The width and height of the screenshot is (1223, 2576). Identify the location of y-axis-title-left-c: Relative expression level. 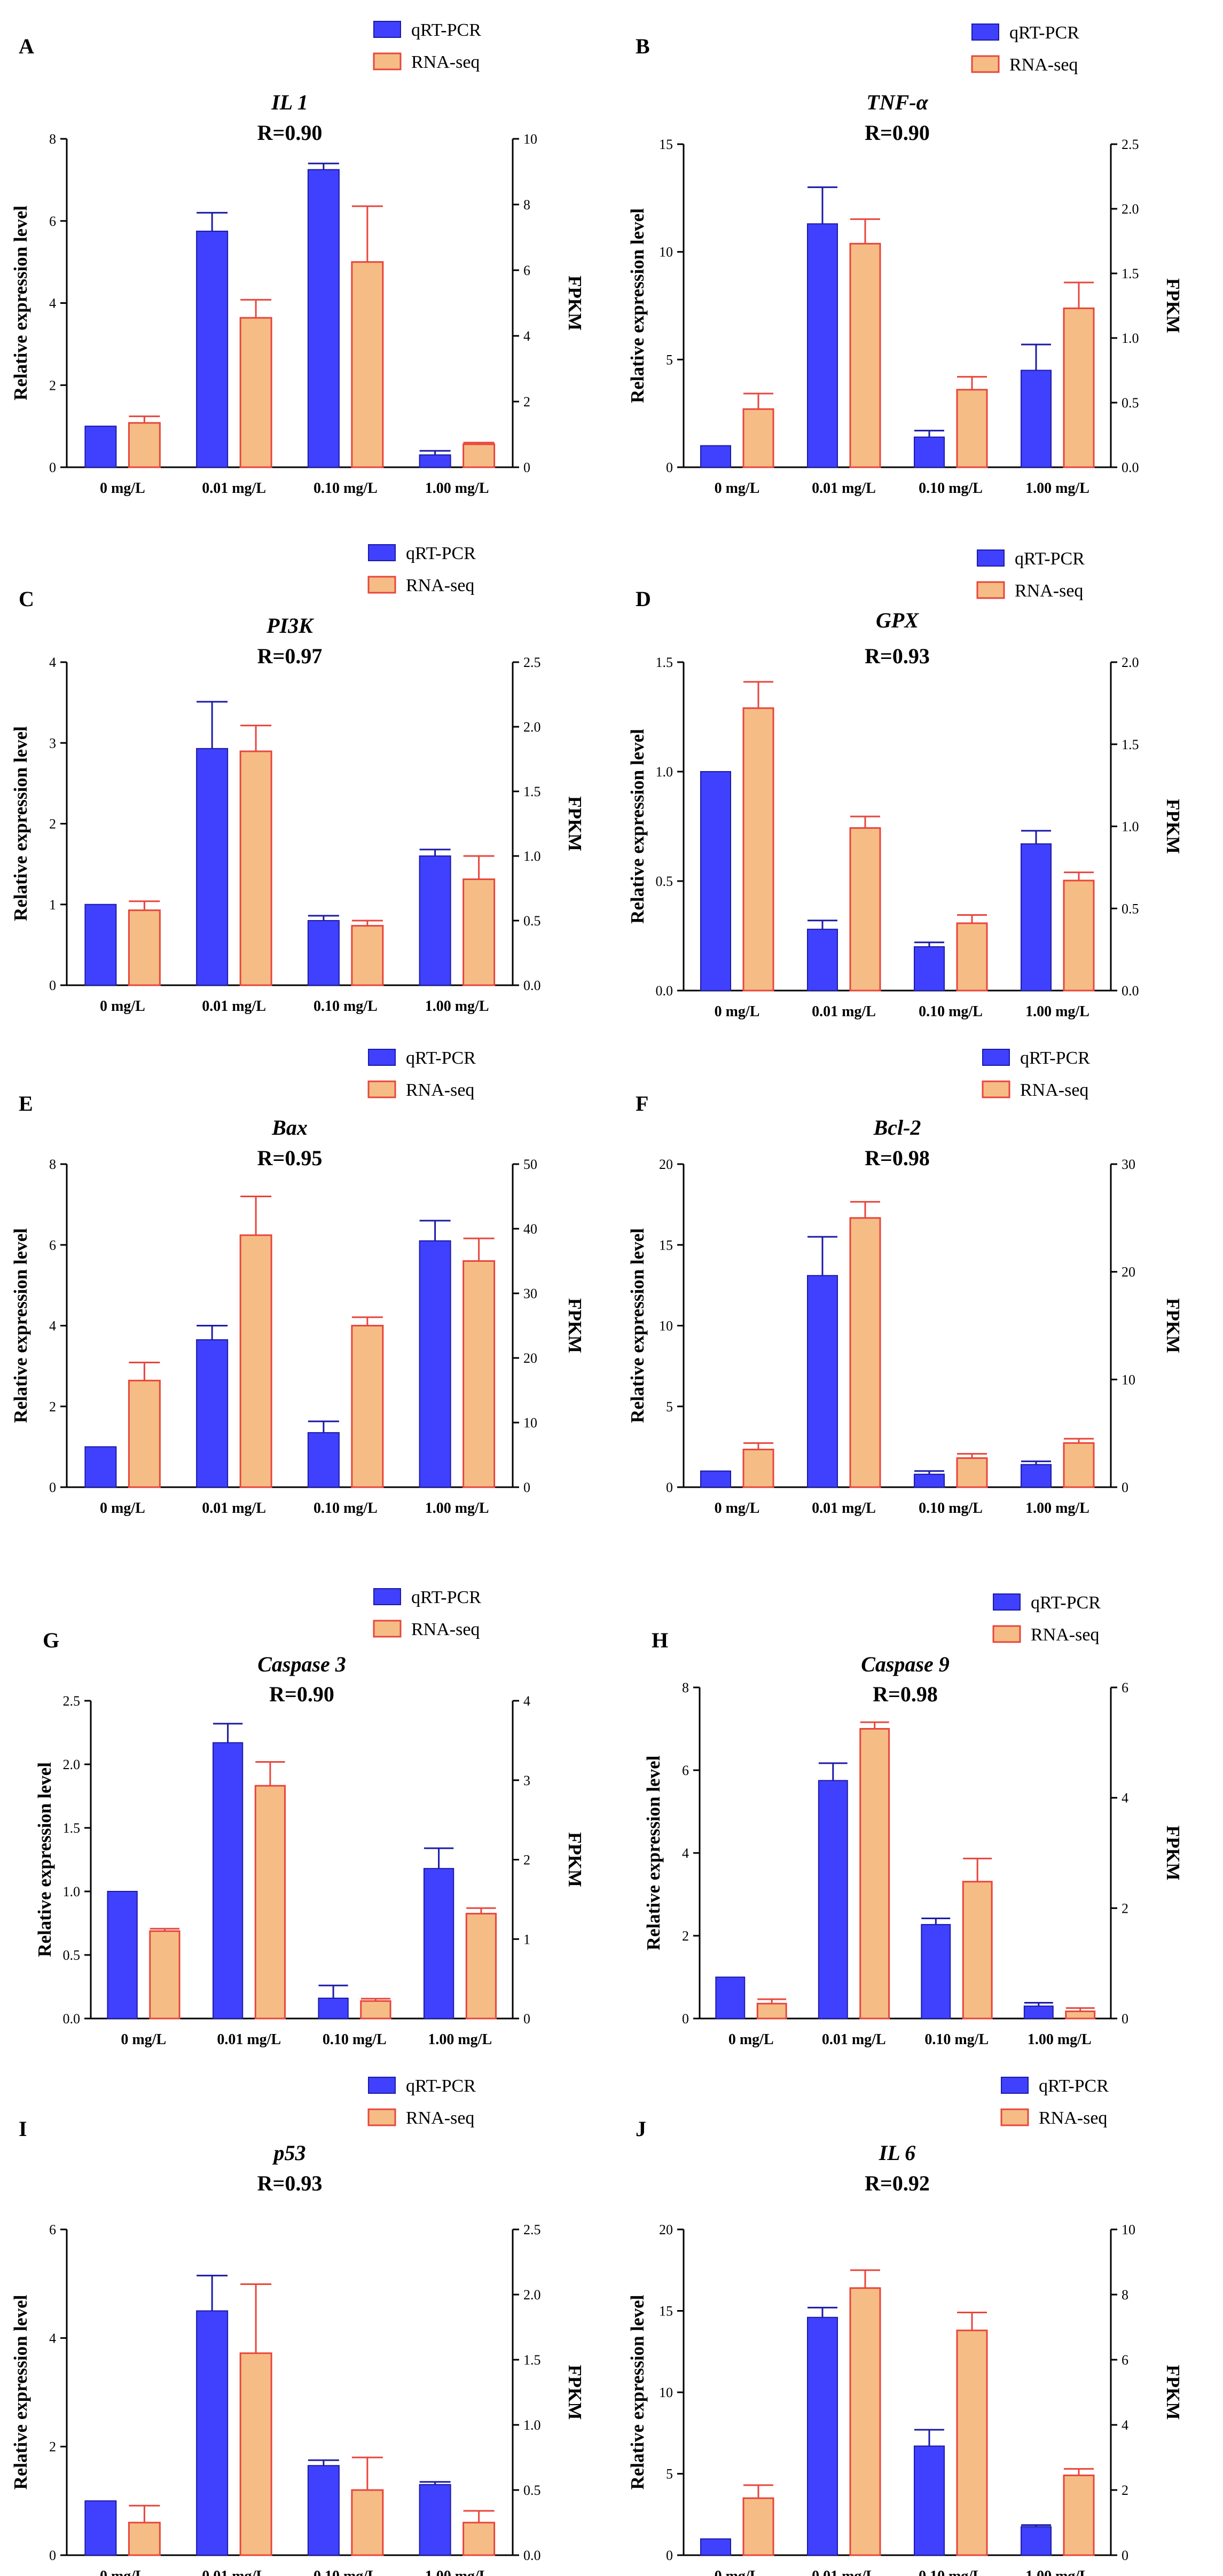
(21, 823).